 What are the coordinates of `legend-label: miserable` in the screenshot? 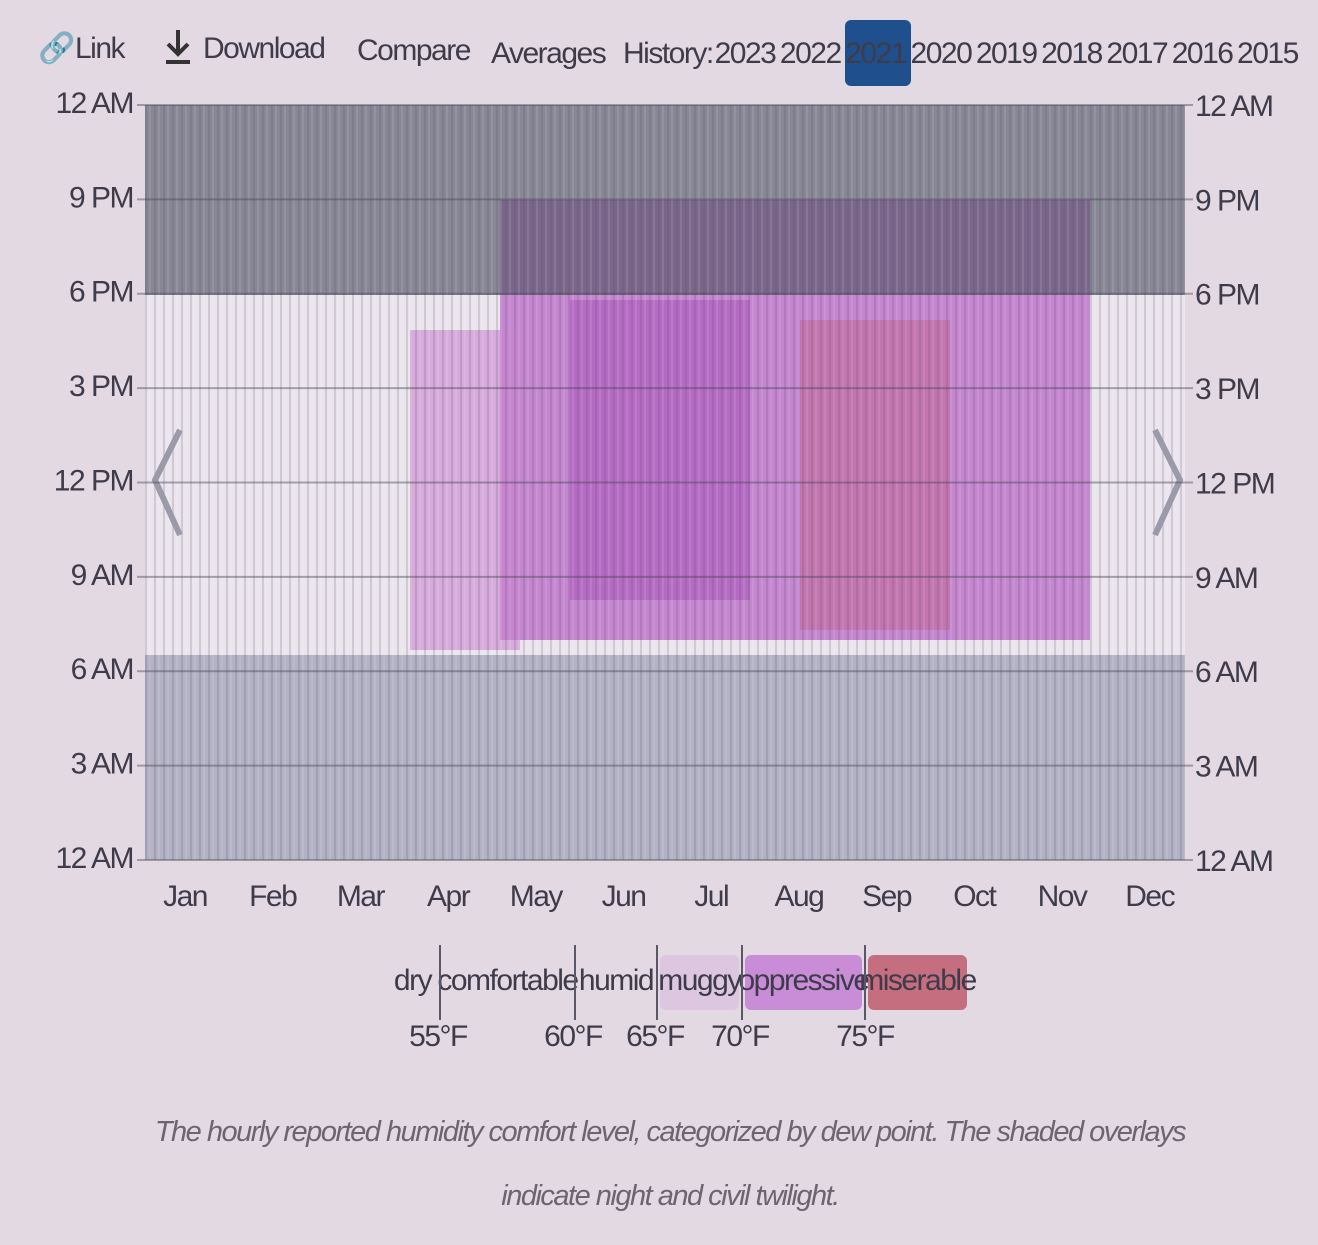 It's located at (917, 980).